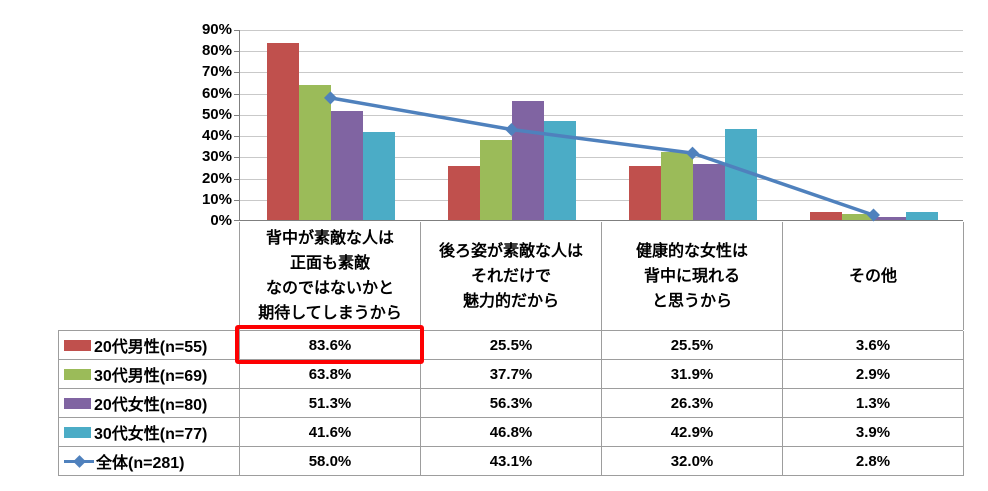 The height and width of the screenshot is (491, 988). What do you see at coordinates (873, 403) in the screenshot?
I see `table-value-cell: 1.3%` at bounding box center [873, 403].